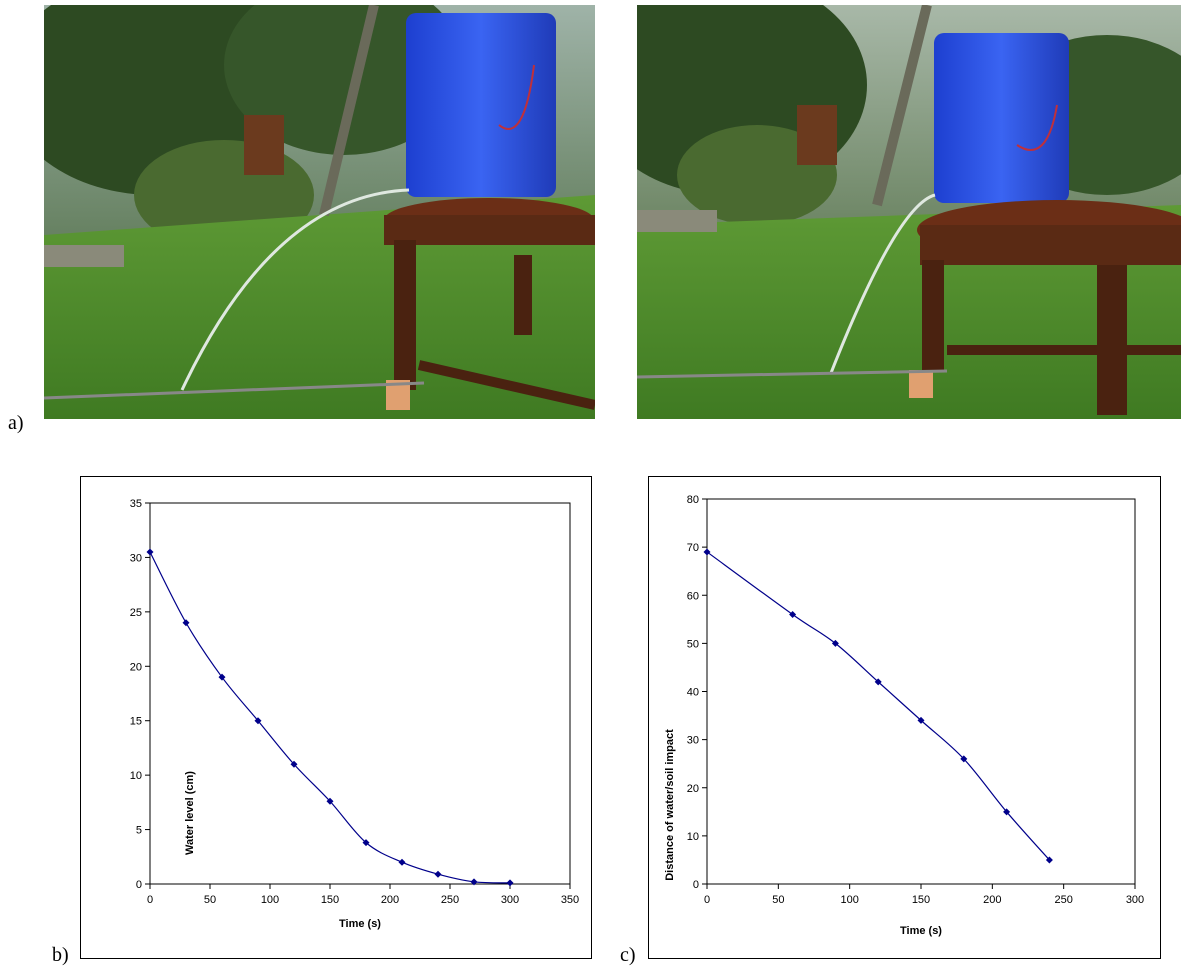 The width and height of the screenshot is (1181, 967). I want to click on y-tick-label: 80, so click(693, 500).